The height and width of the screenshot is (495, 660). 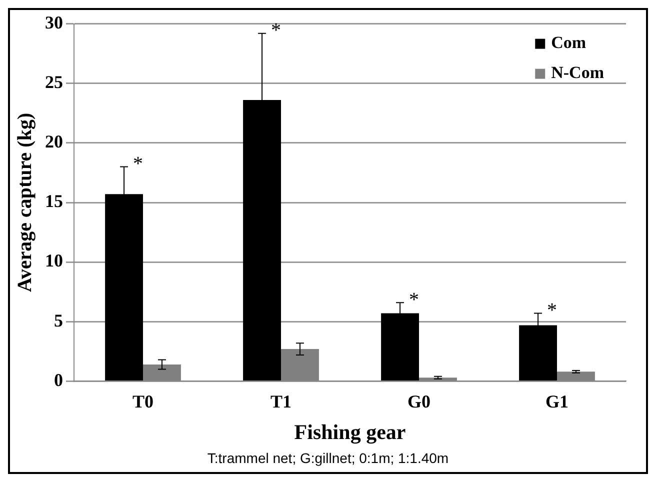 I want to click on y-tick-label: 20, so click(x=54, y=142).